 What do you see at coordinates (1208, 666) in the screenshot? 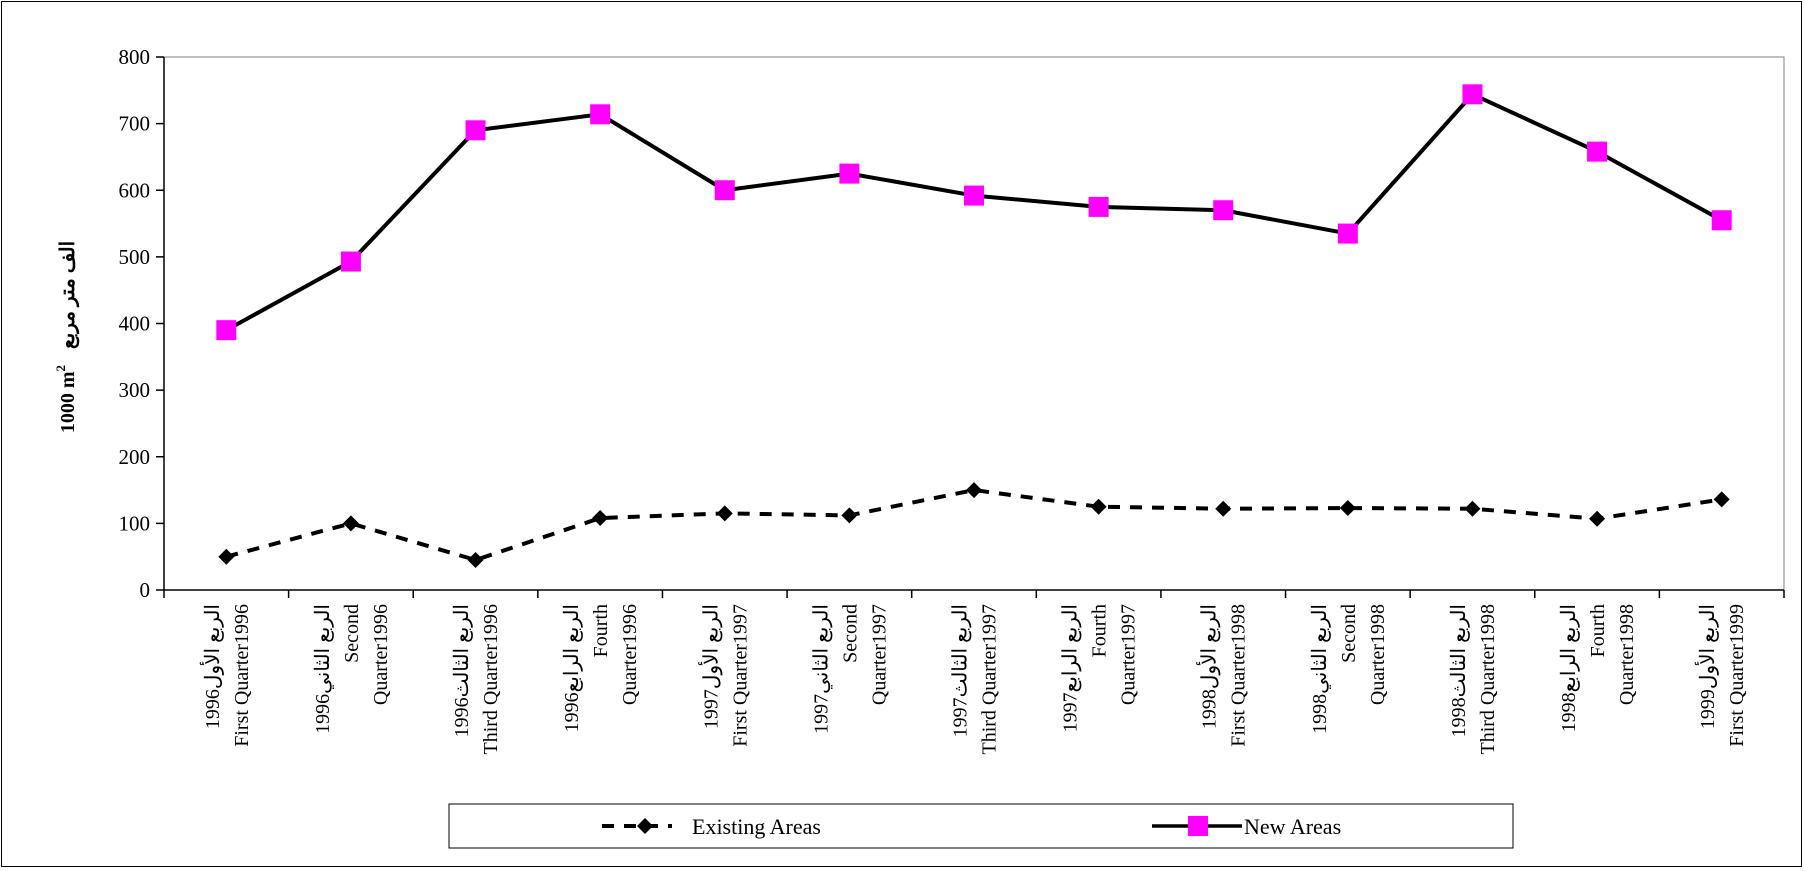
I see `x-category-label-arabic: الربع الأول1998` at bounding box center [1208, 666].